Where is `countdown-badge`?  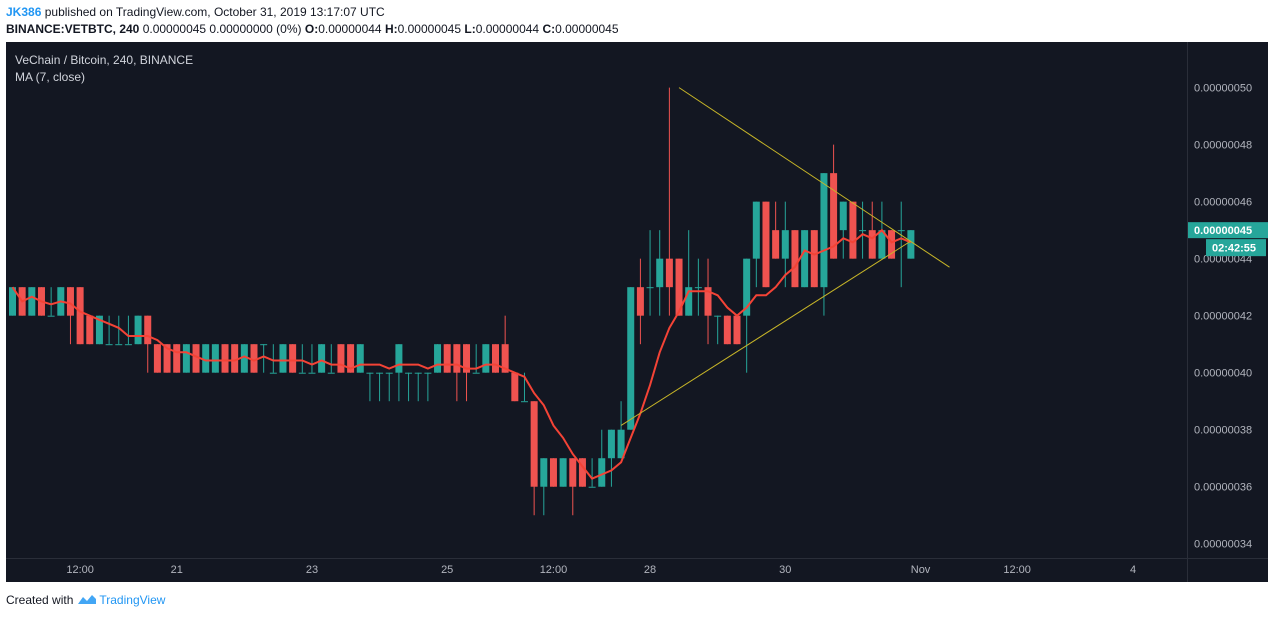
countdown-badge is located at coordinates (1236, 248).